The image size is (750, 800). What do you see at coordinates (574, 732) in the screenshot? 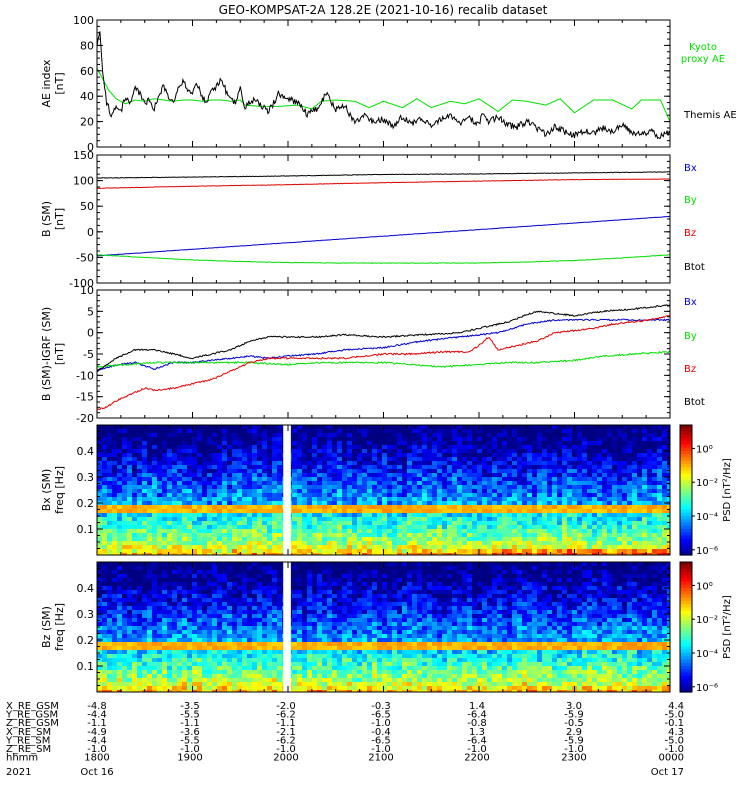
I see `ephemeris-value: 2.9` at bounding box center [574, 732].